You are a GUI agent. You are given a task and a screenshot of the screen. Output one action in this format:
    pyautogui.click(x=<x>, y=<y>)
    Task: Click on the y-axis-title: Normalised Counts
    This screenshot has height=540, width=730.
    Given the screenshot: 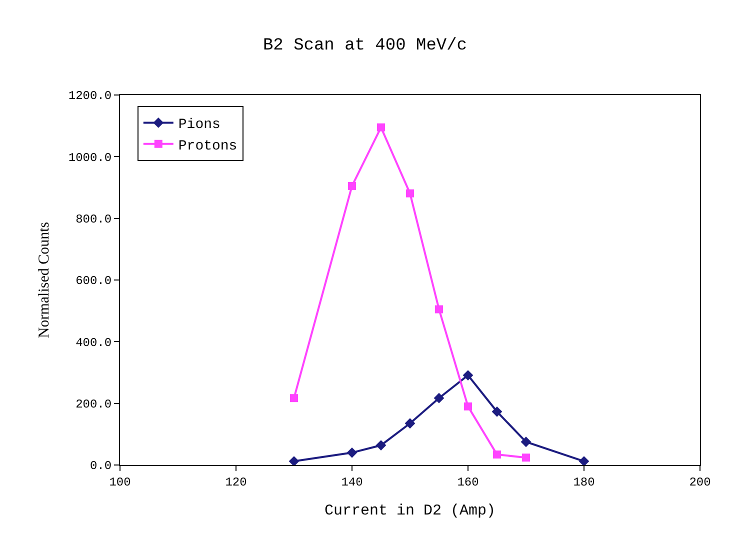 What is the action you would take?
    pyautogui.click(x=44, y=280)
    